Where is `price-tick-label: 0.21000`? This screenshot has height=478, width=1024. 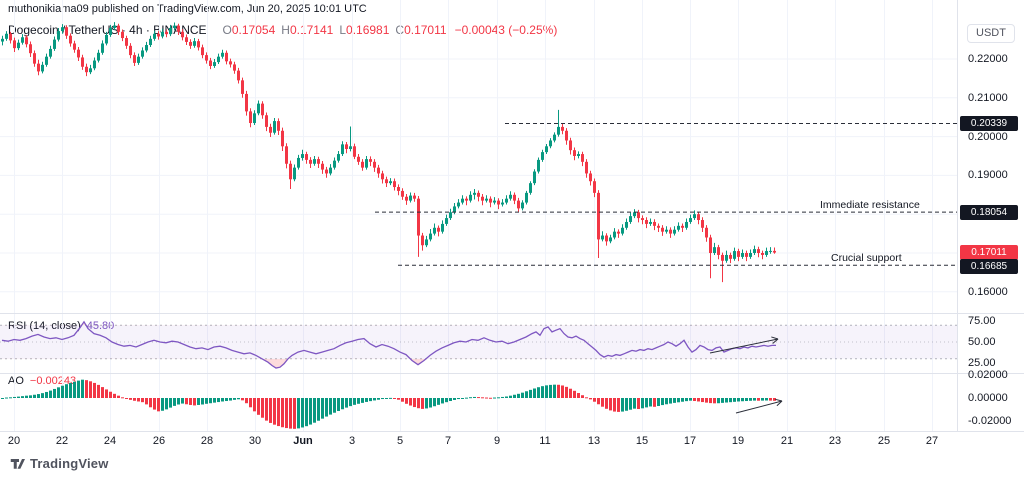
price-tick-label: 0.21000 is located at coordinates (988, 97).